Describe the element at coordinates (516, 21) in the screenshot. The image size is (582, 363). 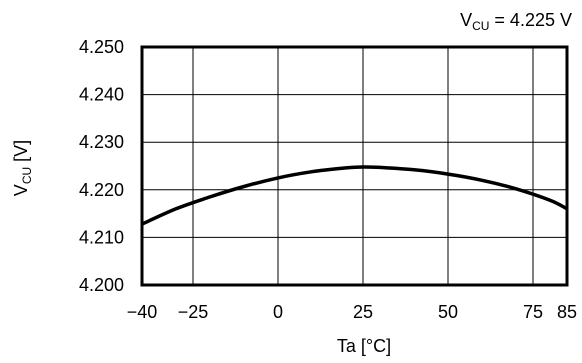
I see `condition-label: VCU = 4.225 V` at that location.